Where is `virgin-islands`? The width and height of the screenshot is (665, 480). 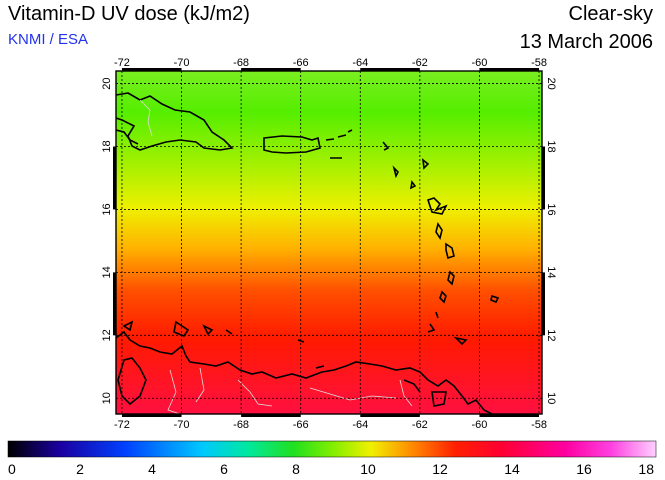 virgin-islands is located at coordinates (339, 144).